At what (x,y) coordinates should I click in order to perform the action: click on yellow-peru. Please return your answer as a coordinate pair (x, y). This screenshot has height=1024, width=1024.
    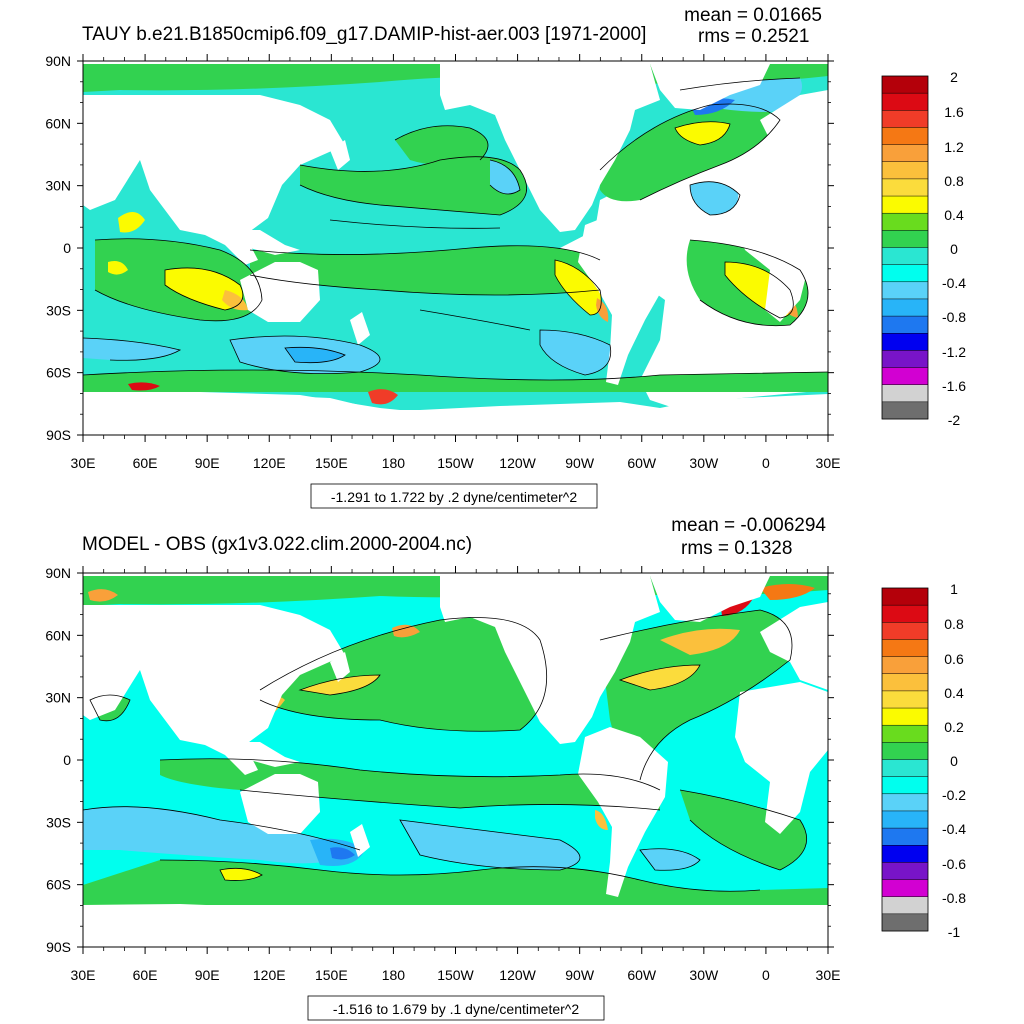
    Looking at the image, I should click on (601, 820).